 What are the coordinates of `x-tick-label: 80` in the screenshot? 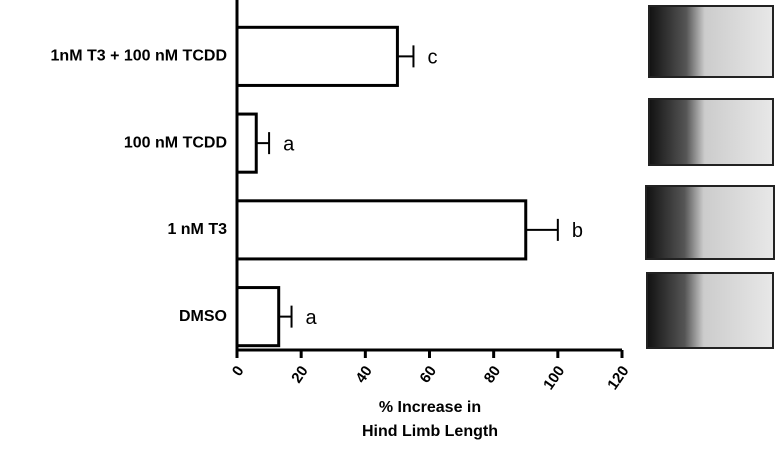 It's located at (492, 374).